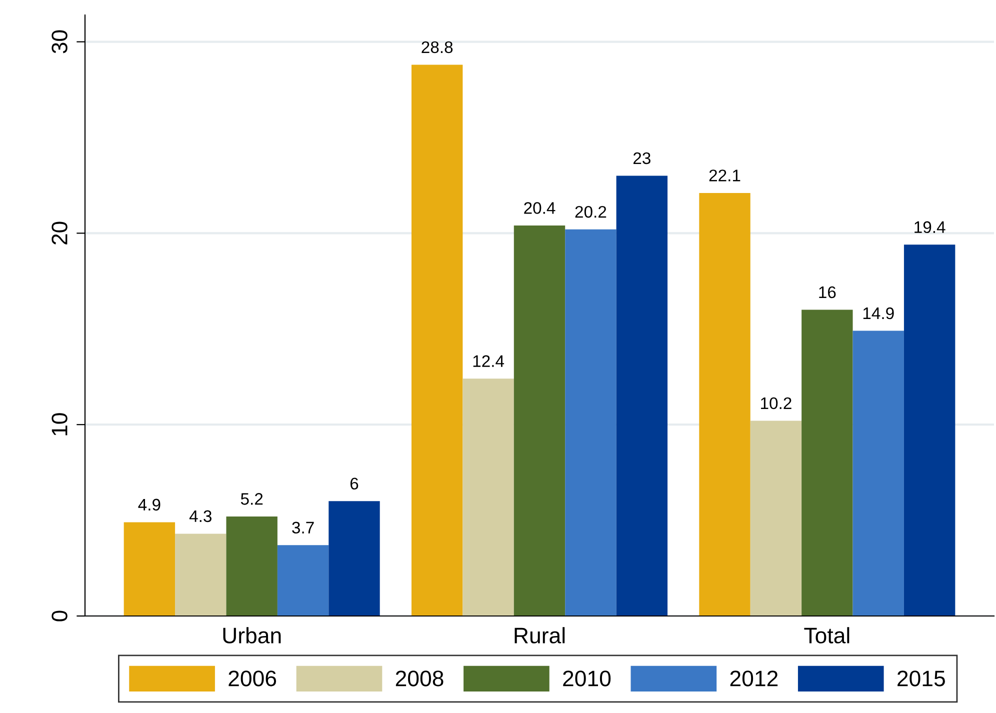  What do you see at coordinates (488, 361) in the screenshot?
I see `data-label: 12.4` at bounding box center [488, 361].